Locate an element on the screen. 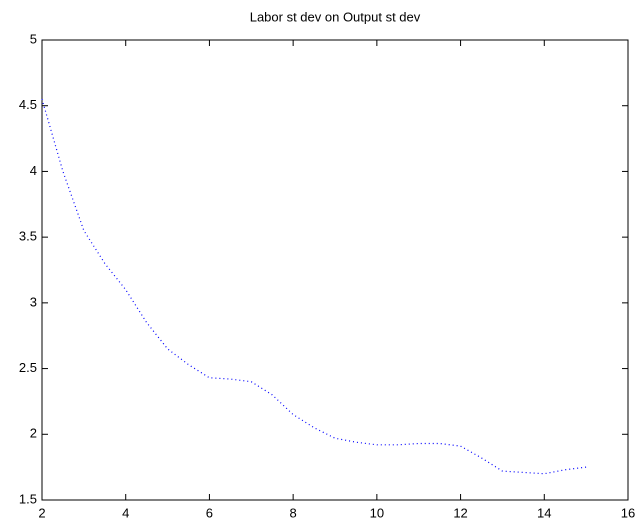 This screenshot has width=639, height=529. x-tick-label: 6 is located at coordinates (209, 512).